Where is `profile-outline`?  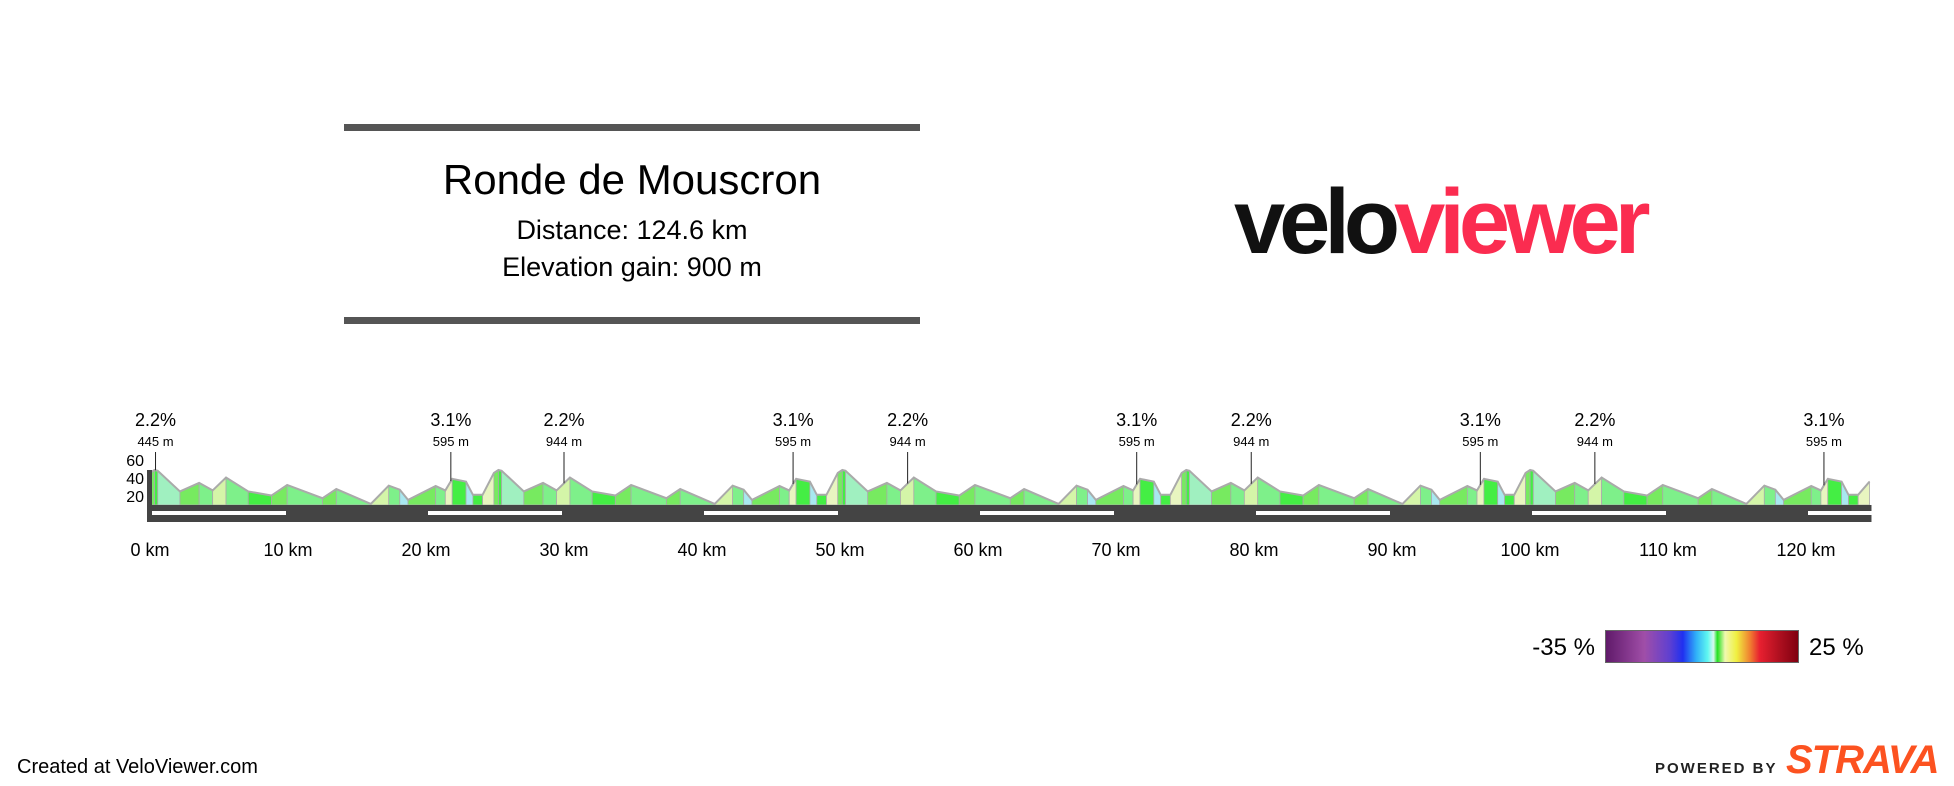 profile-outline is located at coordinates (1010, 487).